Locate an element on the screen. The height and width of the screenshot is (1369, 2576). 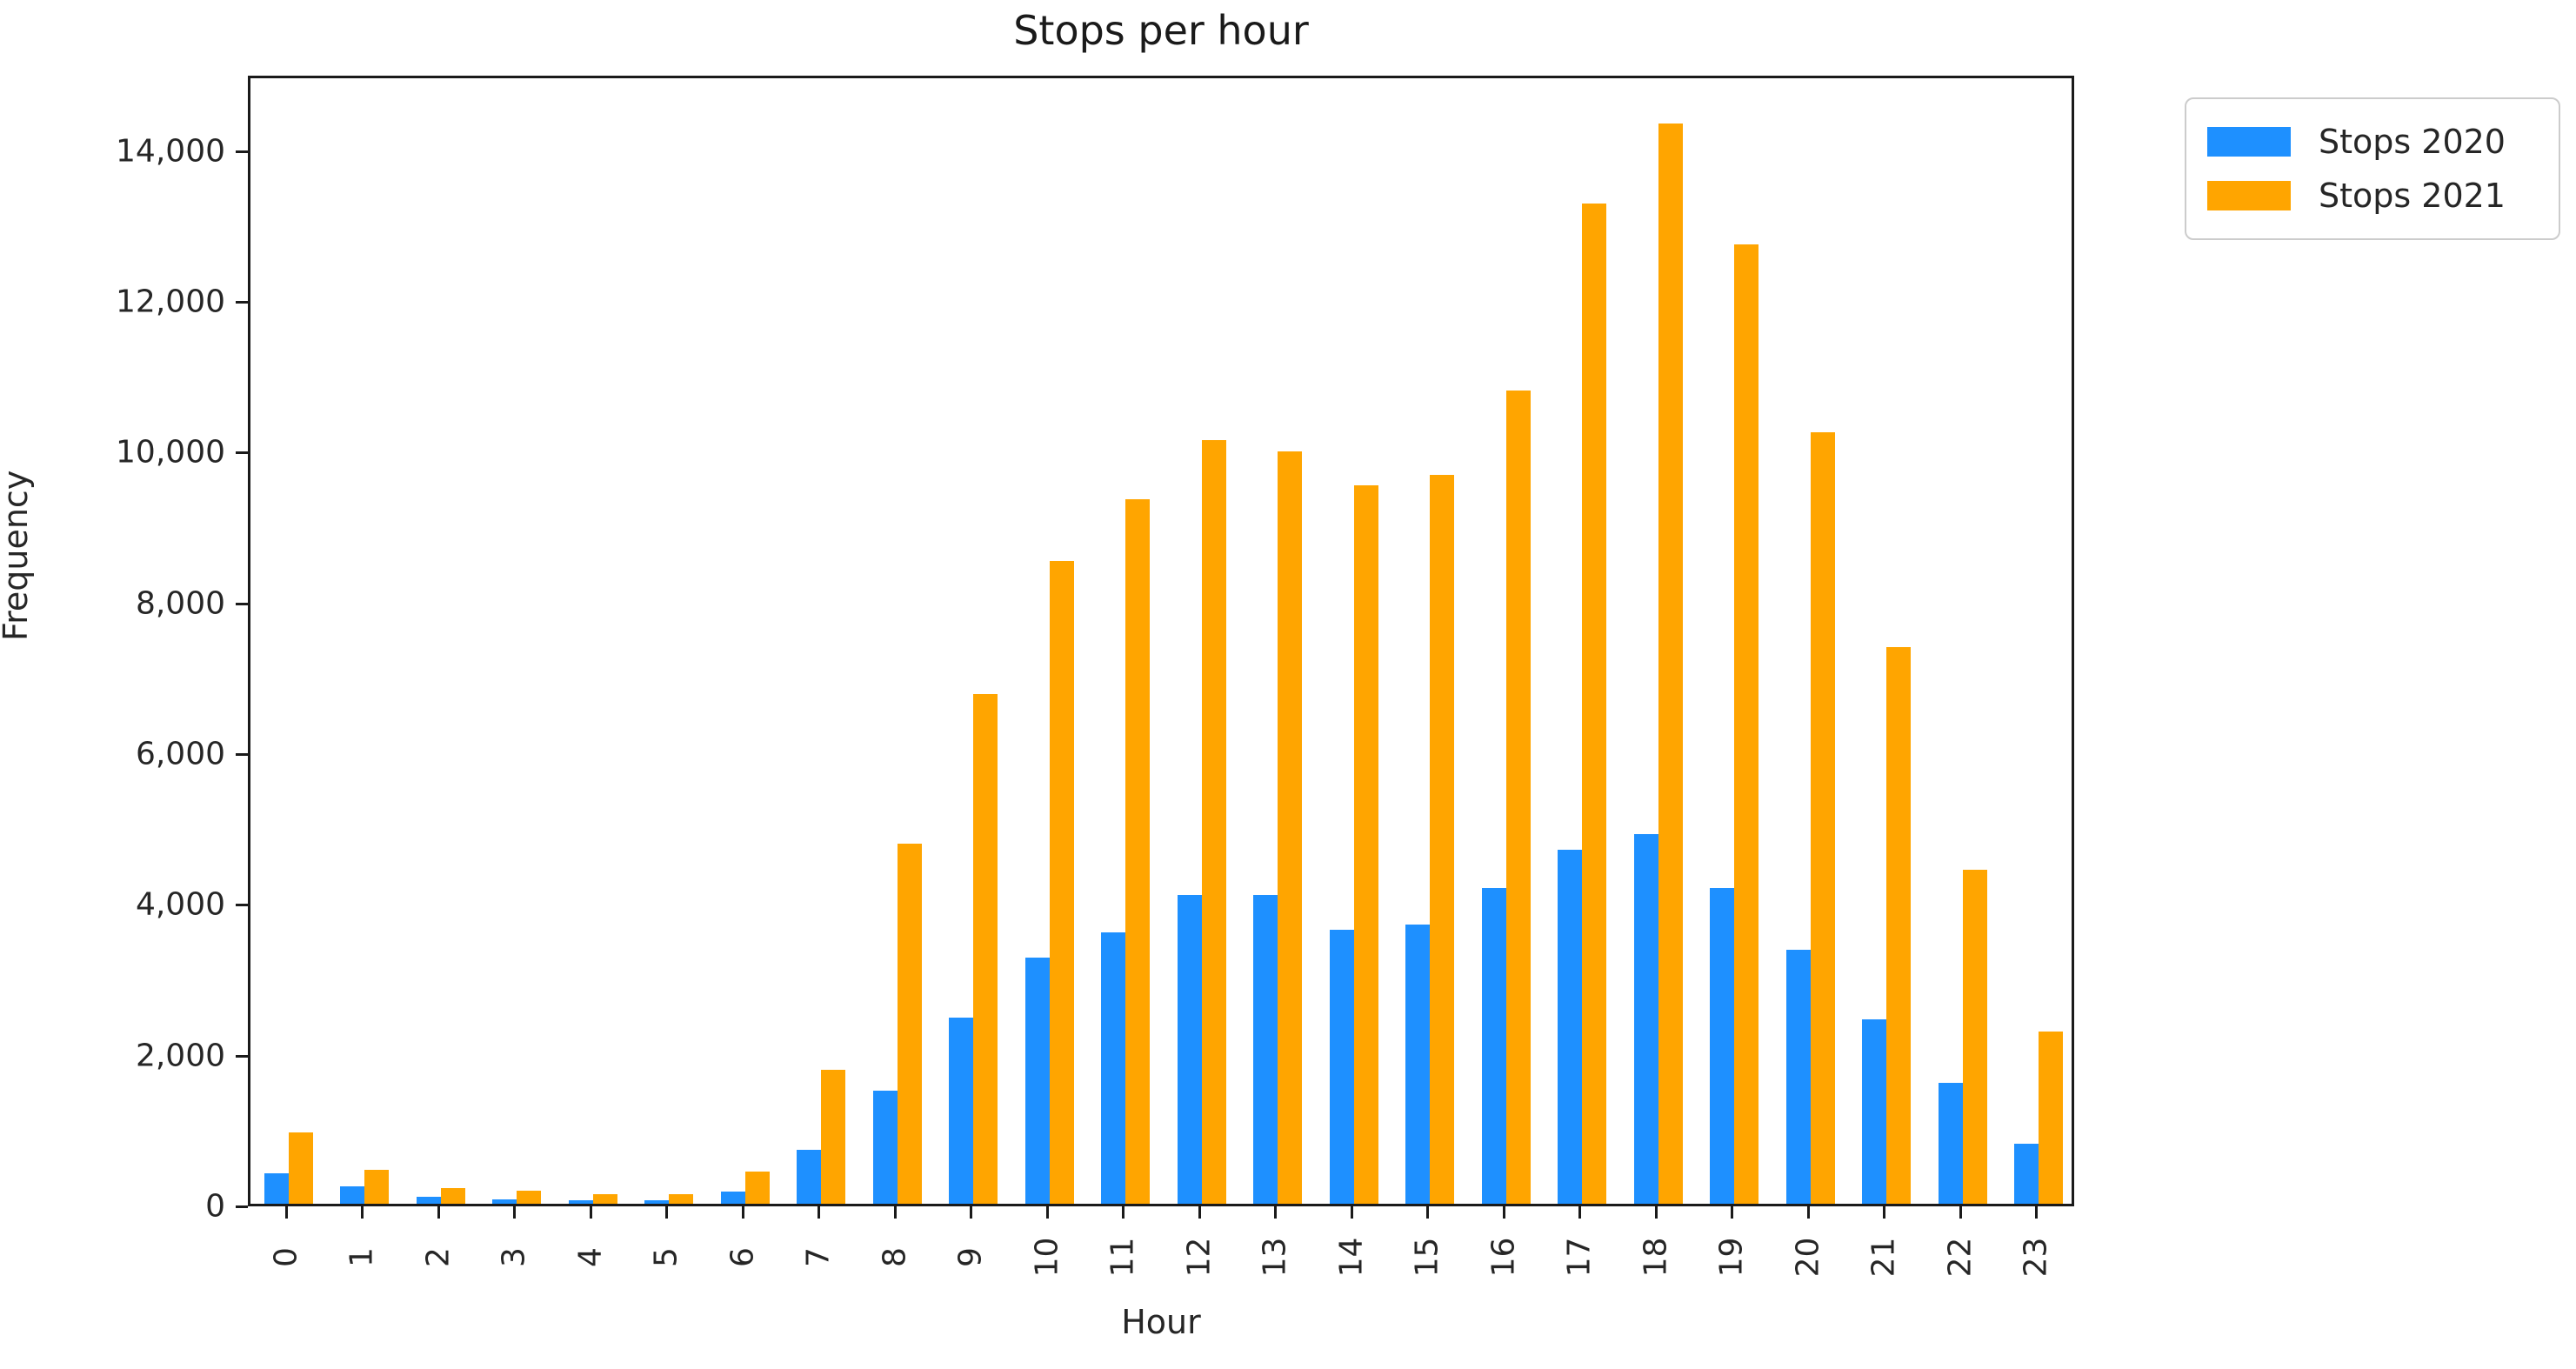
x-tick-label: 9 is located at coordinates (970, 1257).